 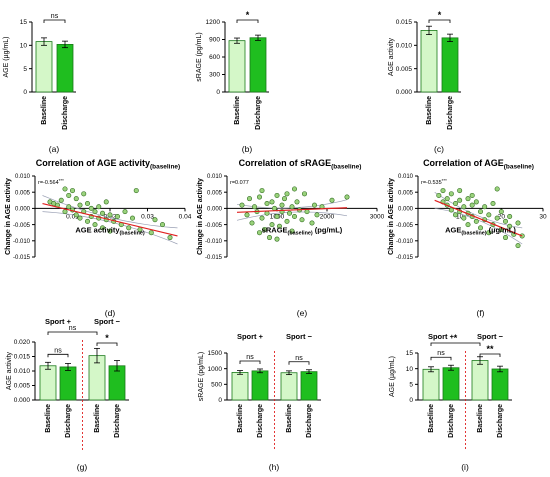 What do you see at coordinates (473, 234) in the screenshot?
I see `x-axis-label-sub: (baseline)` at bounding box center [473, 234].